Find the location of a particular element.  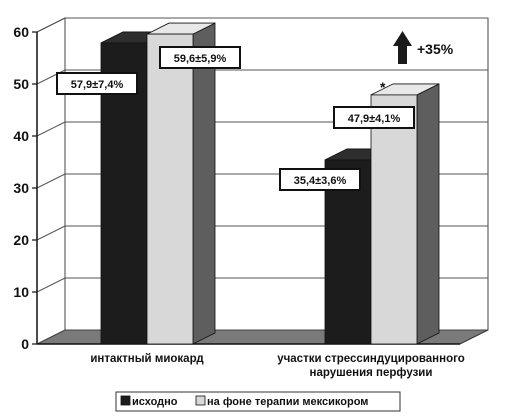

data-label-1-2: 59,6±5,9% is located at coordinates (200, 57).